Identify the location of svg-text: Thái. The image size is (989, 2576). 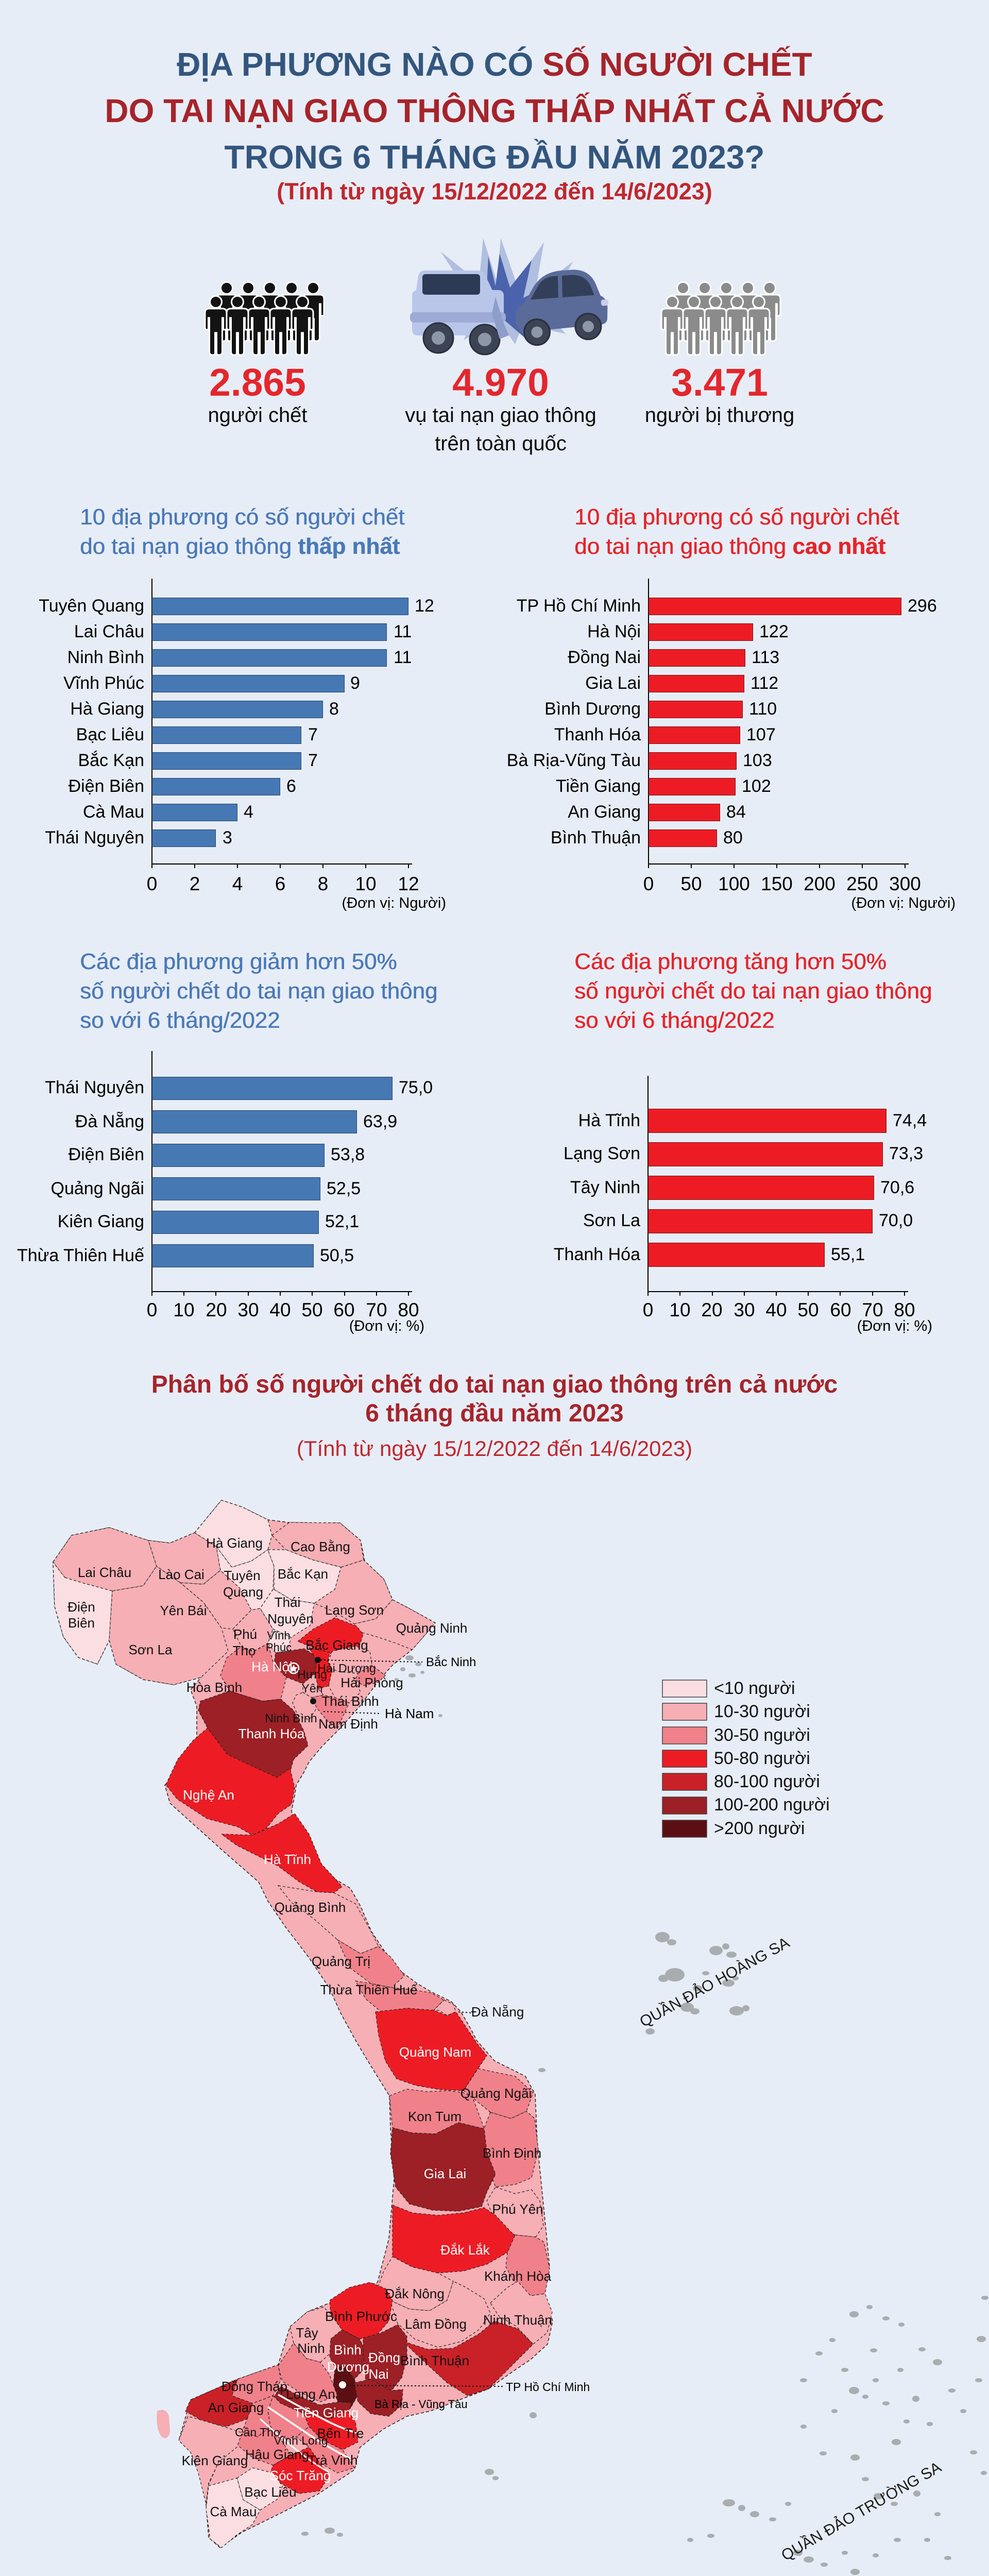
(288, 1602).